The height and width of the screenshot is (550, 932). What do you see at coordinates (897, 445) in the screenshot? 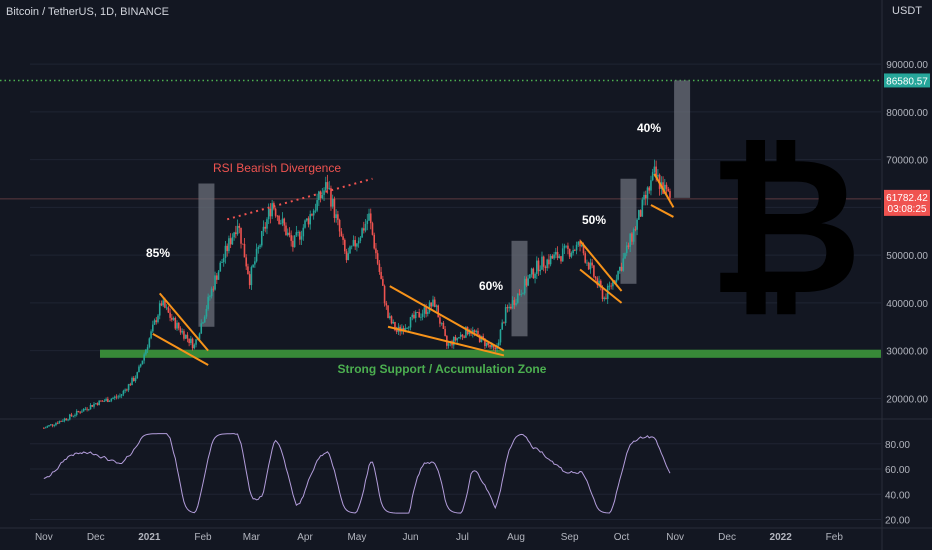
I see `oscillator-tick-label: 80.00` at bounding box center [897, 445].